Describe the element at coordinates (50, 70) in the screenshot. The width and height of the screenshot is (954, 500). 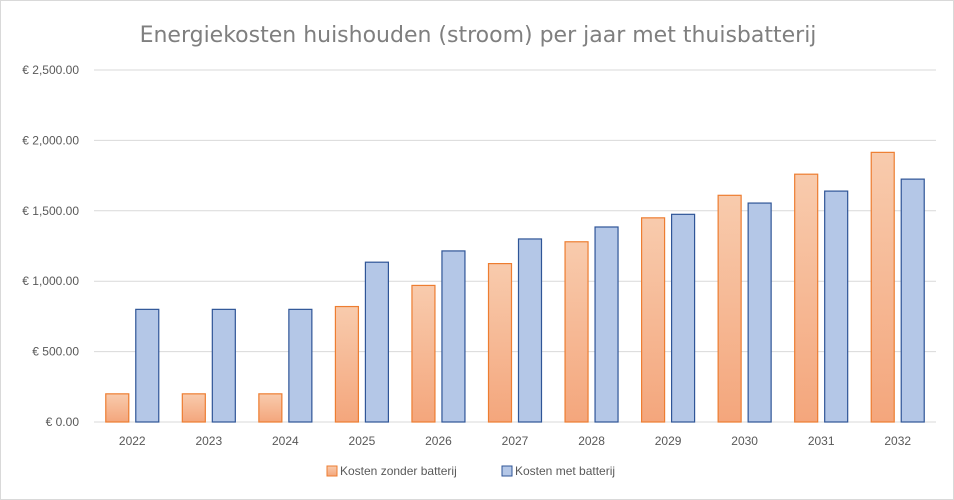
I see `y-tick-label: € 2,500.00` at that location.